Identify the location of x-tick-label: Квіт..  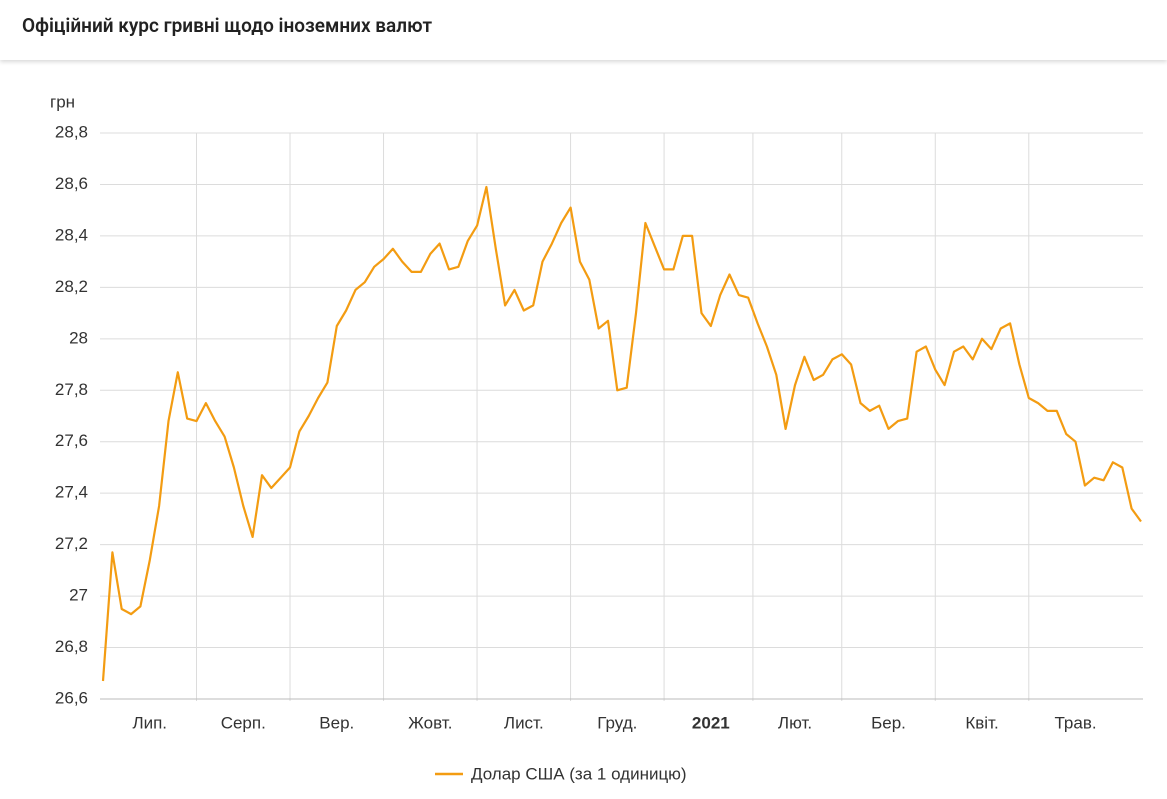
(981, 722).